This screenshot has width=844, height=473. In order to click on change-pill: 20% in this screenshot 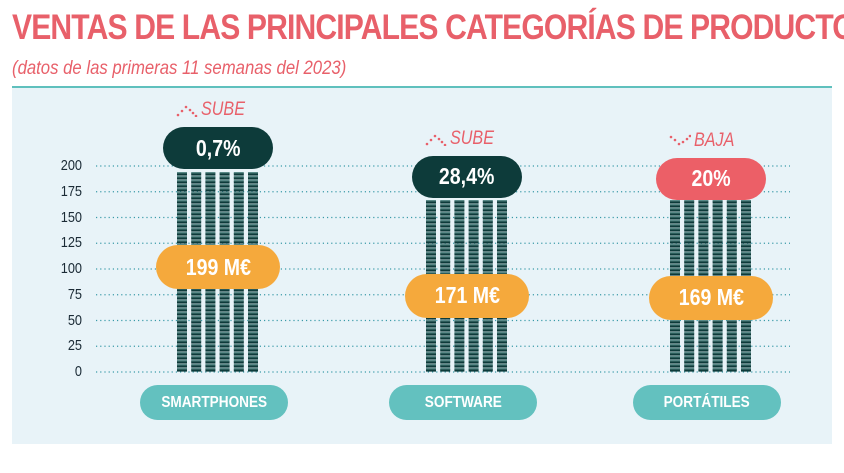, I will do `click(711, 178)`.